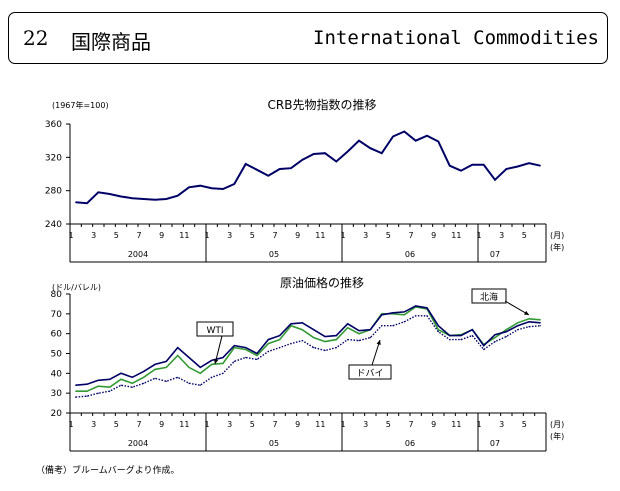  What do you see at coordinates (308, 345) in the screenshot?
I see `series-line-wti` at bounding box center [308, 345].